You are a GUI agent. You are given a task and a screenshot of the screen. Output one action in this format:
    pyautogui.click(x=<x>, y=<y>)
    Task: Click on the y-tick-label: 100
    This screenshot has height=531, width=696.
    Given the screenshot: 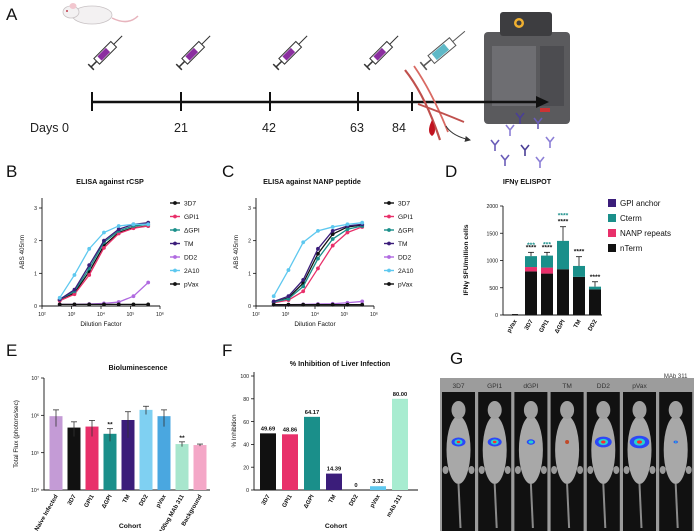 What is the action you would take?
    pyautogui.click(x=244, y=377)
    